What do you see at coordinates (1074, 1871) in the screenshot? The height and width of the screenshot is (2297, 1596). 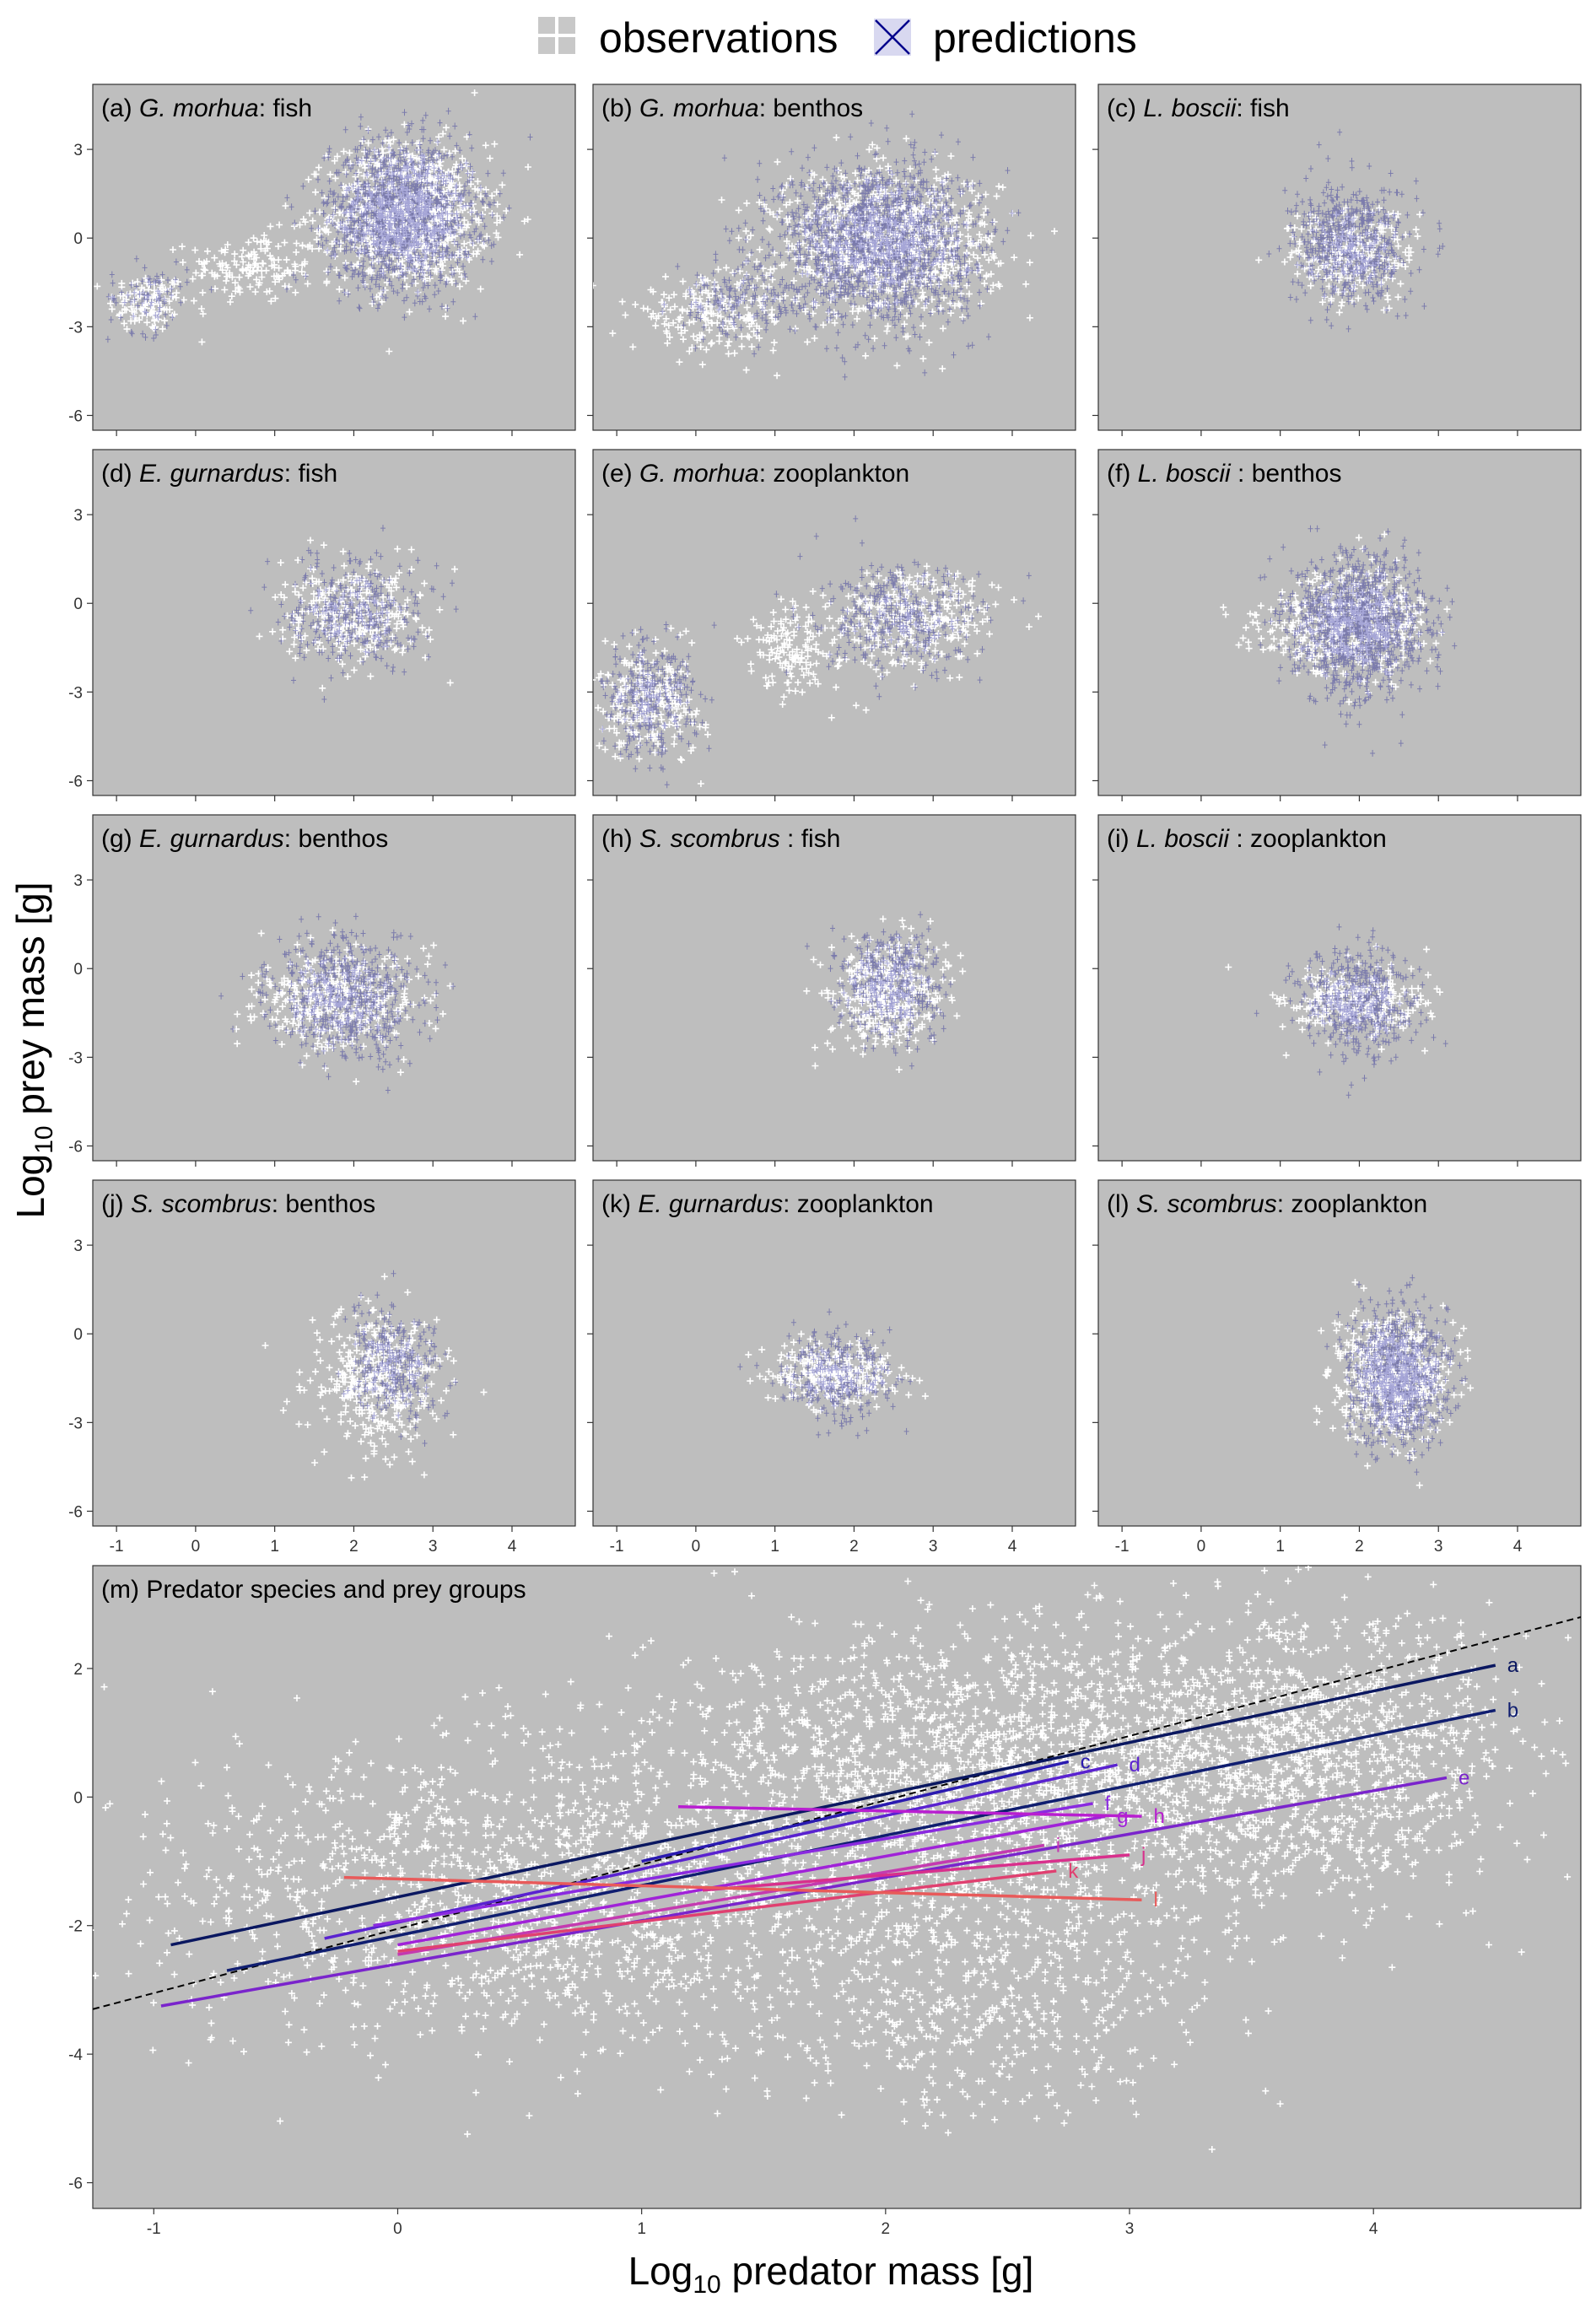 I see `fit-line-label-k: k` at bounding box center [1074, 1871].